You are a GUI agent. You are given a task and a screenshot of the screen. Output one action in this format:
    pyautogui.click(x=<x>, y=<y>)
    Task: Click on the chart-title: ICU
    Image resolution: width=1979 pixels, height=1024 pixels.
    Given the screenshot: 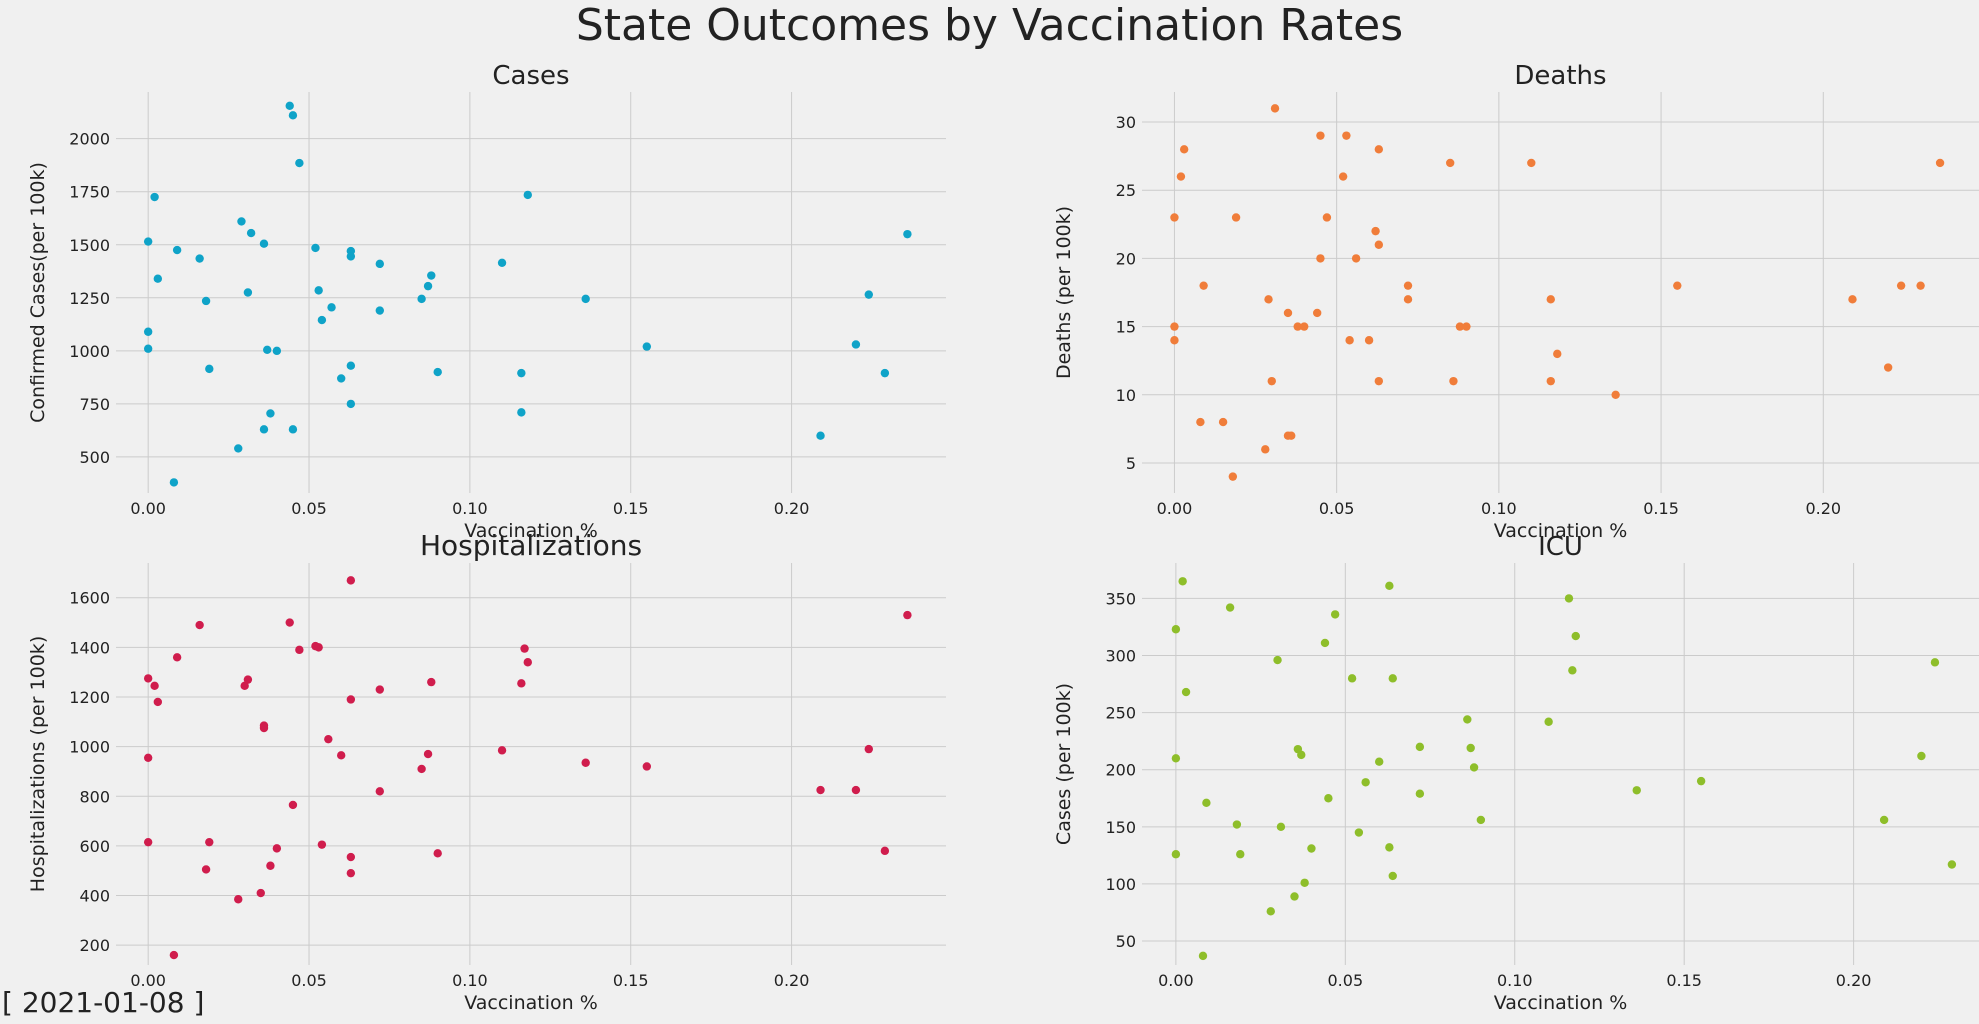 What is the action you would take?
    pyautogui.click(x=1560, y=547)
    